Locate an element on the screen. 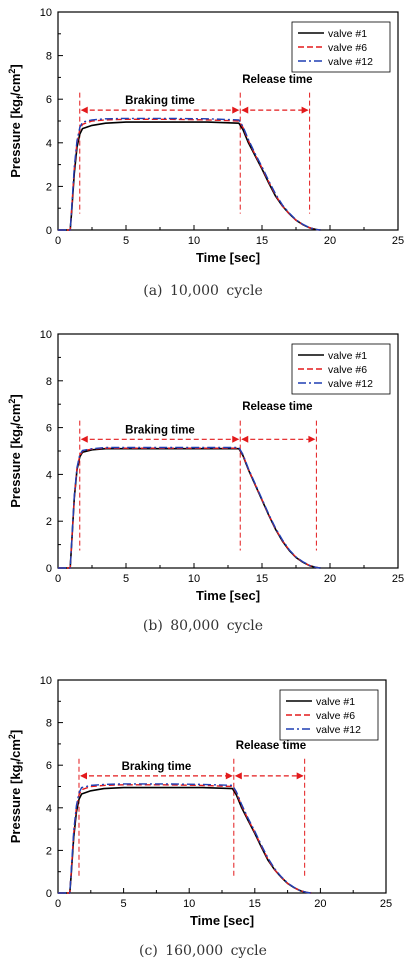 Image resolution: width=406 pixels, height=972 pixels. chart-caption: (a) 10,000 cycle is located at coordinates (203, 291).